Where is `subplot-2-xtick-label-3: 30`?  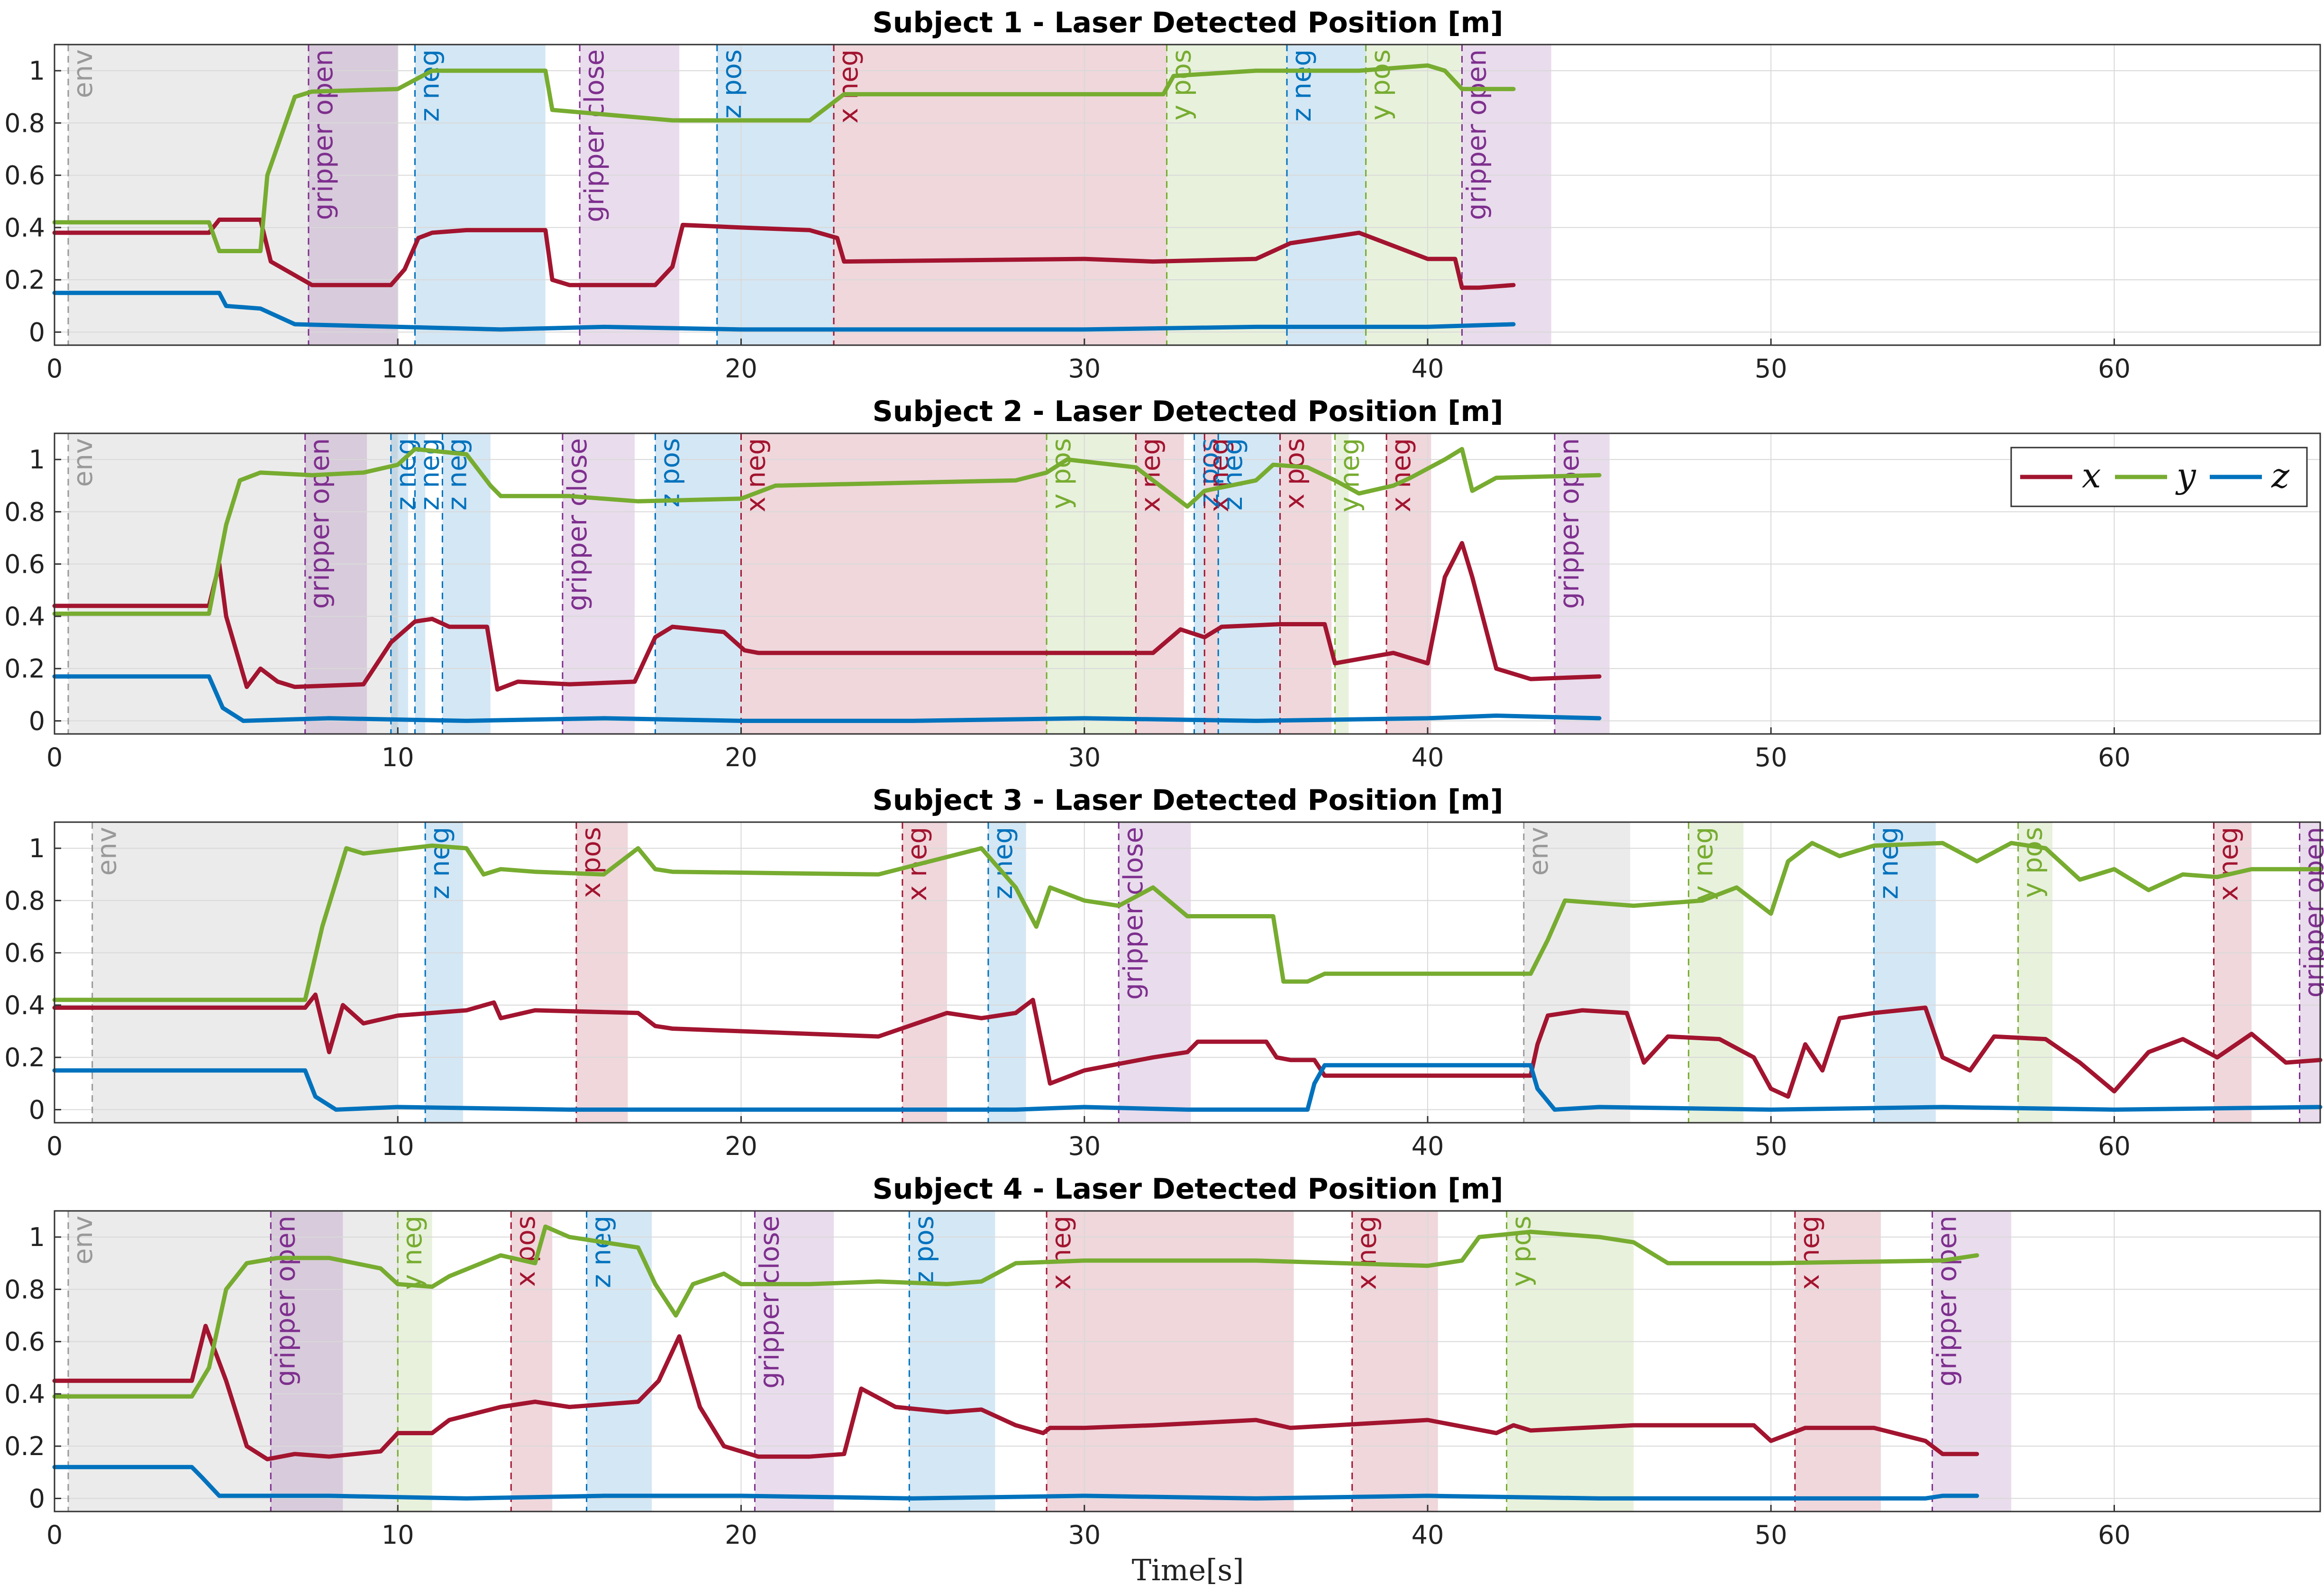 subplot-2-xtick-label-3: 30 is located at coordinates (1084, 757).